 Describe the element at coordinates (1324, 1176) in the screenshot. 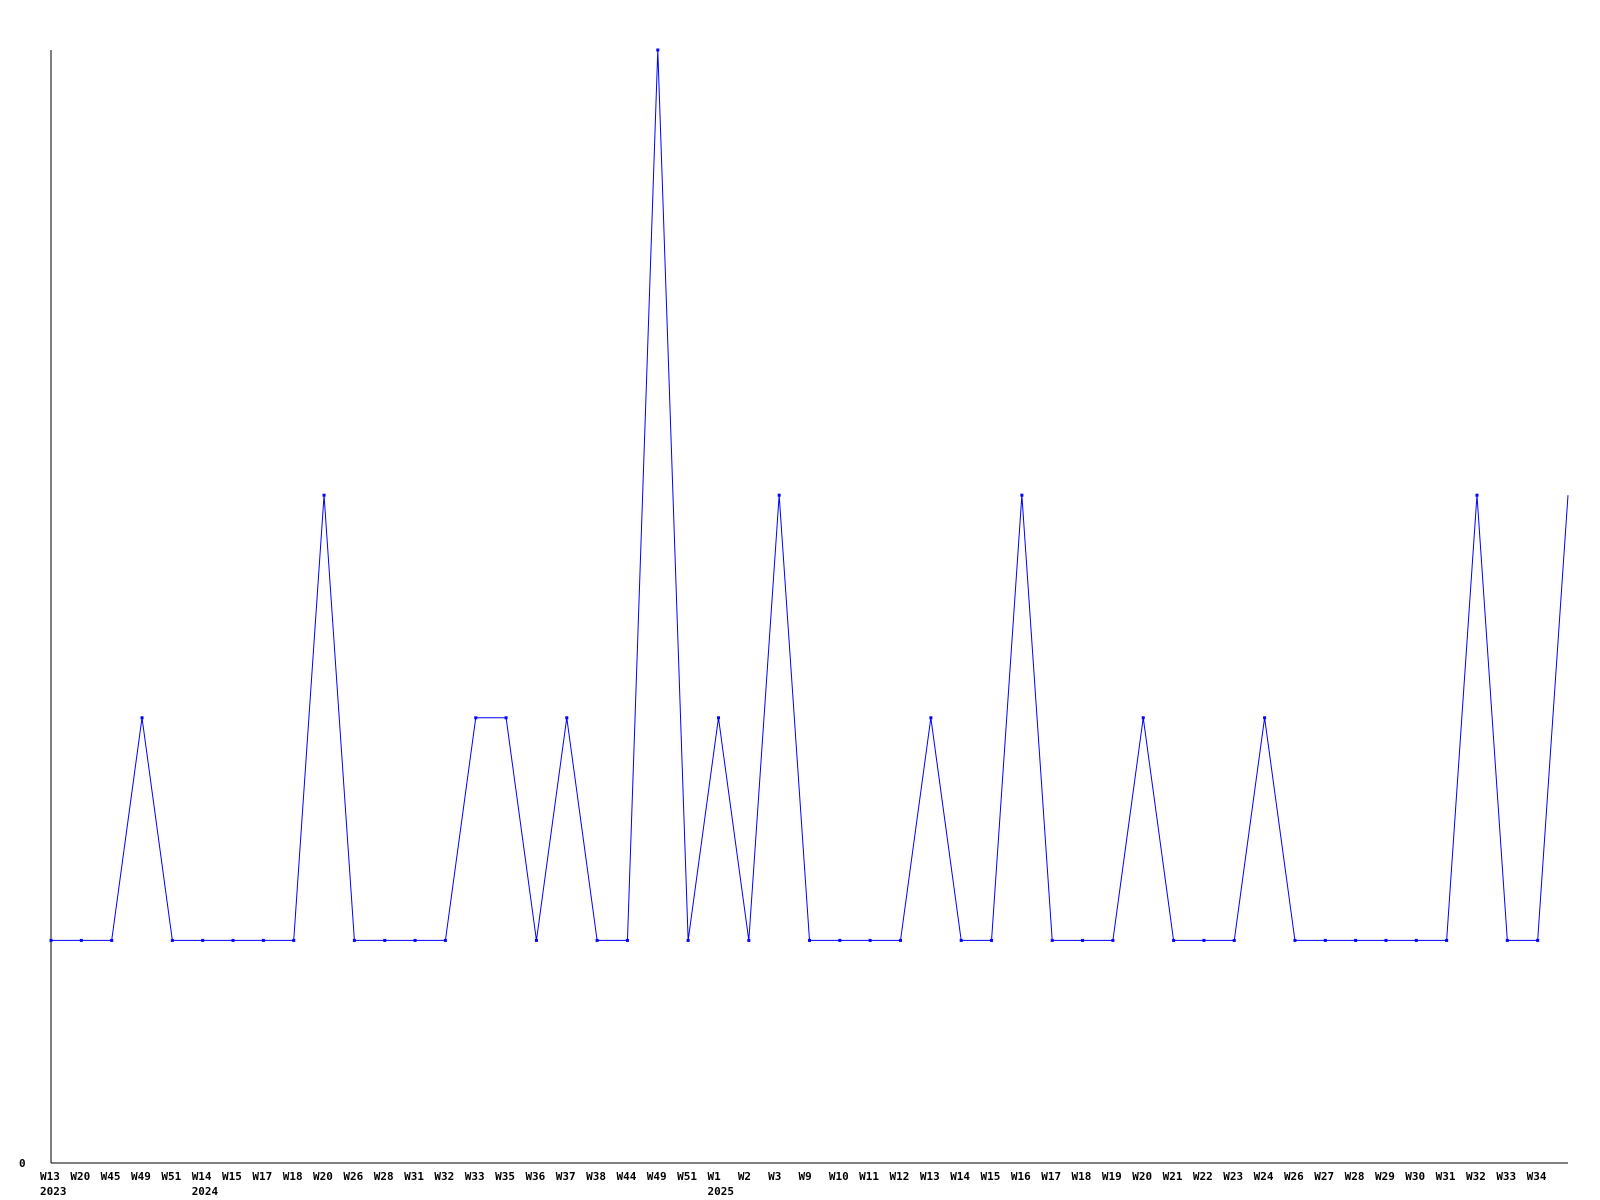

I see `x-tick-label: W27` at that location.